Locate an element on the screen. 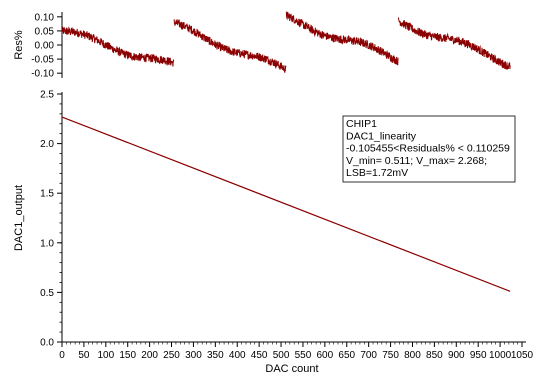 This screenshot has width=547, height=378. output-x-tick-label: 900 is located at coordinates (456, 355).